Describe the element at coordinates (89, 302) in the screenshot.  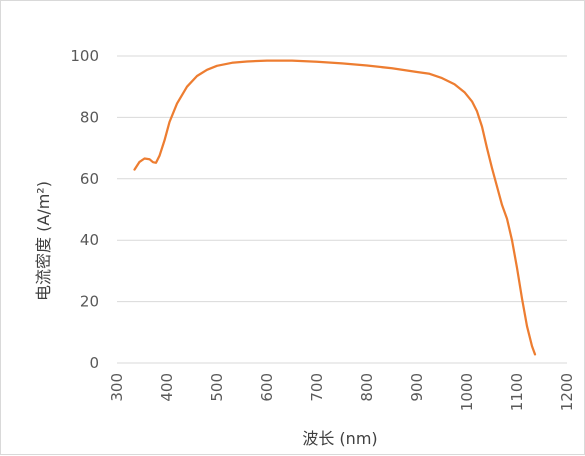
I see `y-tick-label: 20` at that location.